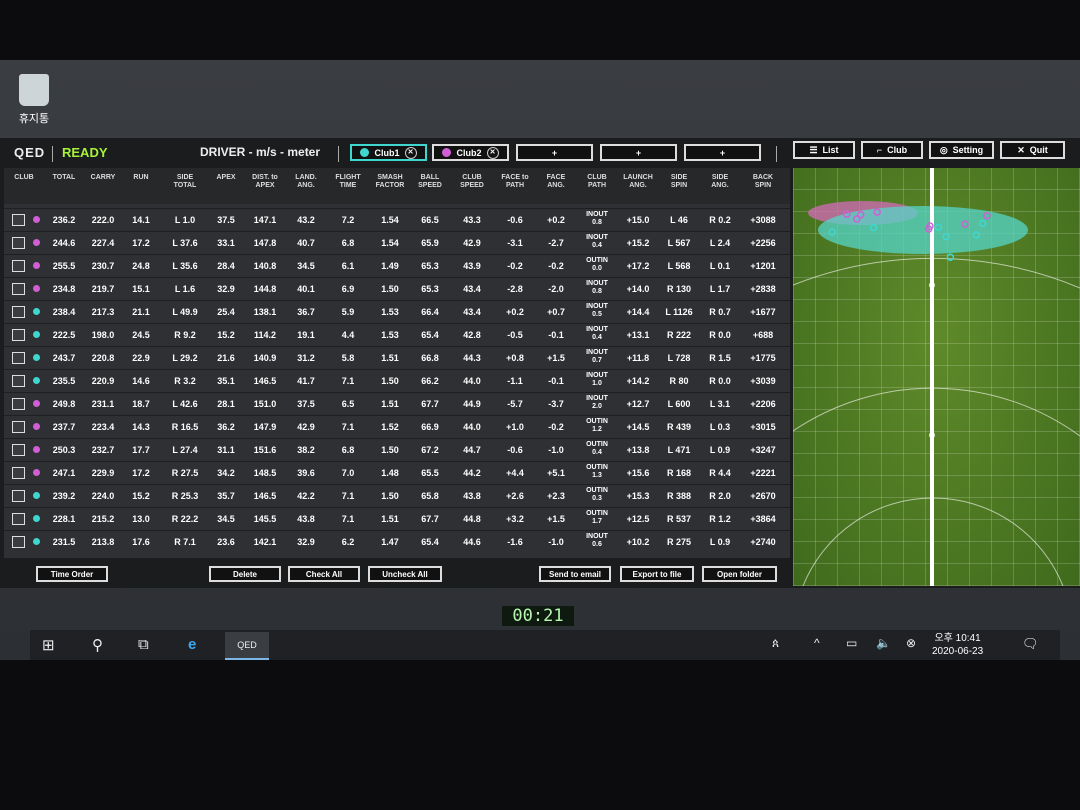 The image size is (1080, 810). What do you see at coordinates (34, 100) in the screenshot?
I see `desktop-icon-recycle-bin: 휴지통` at bounding box center [34, 100].